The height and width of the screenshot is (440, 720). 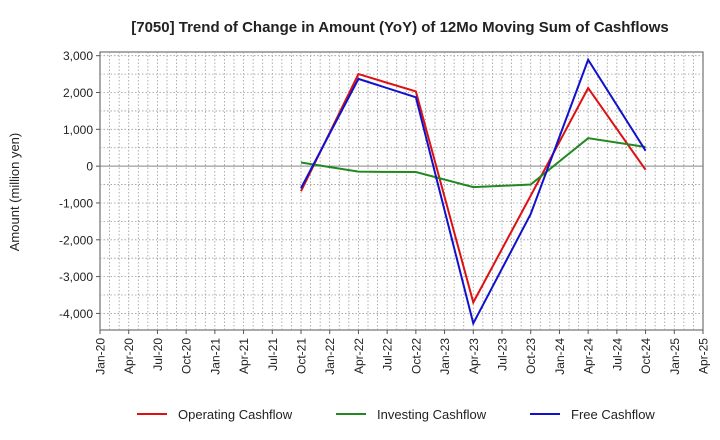 What do you see at coordinates (78, 130) in the screenshot?
I see `y-tick-label: 1,000` at bounding box center [78, 130].